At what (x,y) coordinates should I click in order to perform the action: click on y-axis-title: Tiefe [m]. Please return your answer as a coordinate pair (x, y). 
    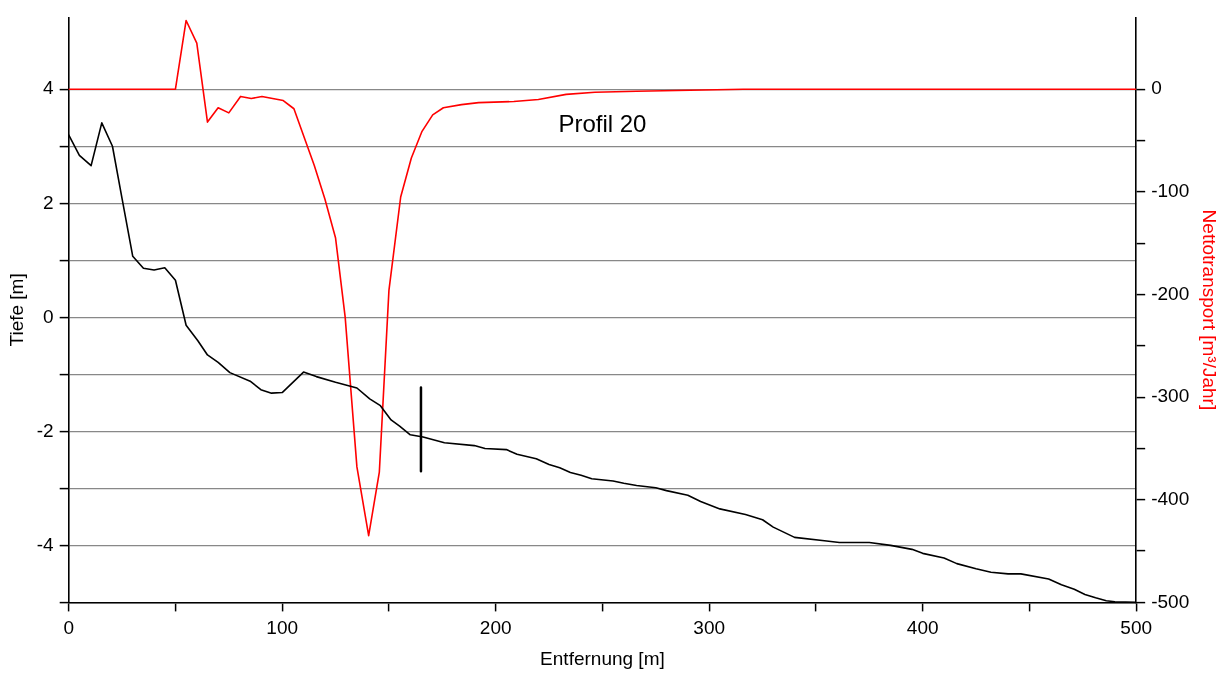
    Looking at the image, I should click on (16, 310).